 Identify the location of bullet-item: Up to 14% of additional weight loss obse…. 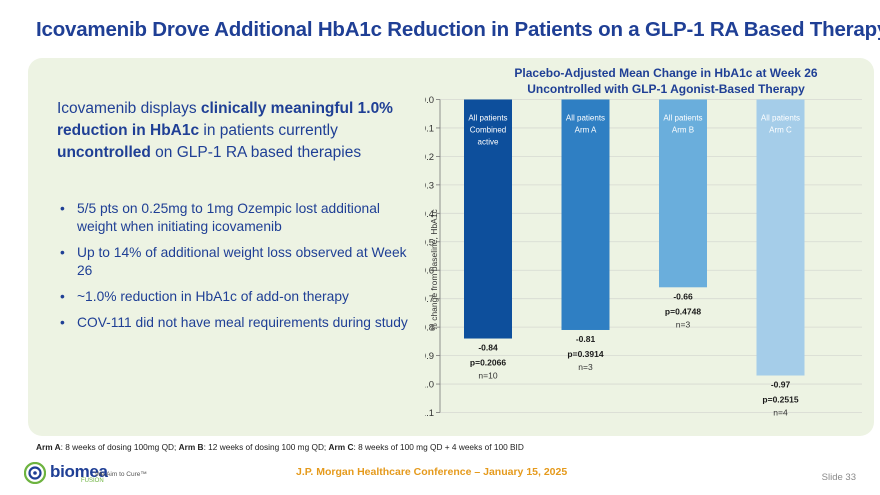
(235, 262).